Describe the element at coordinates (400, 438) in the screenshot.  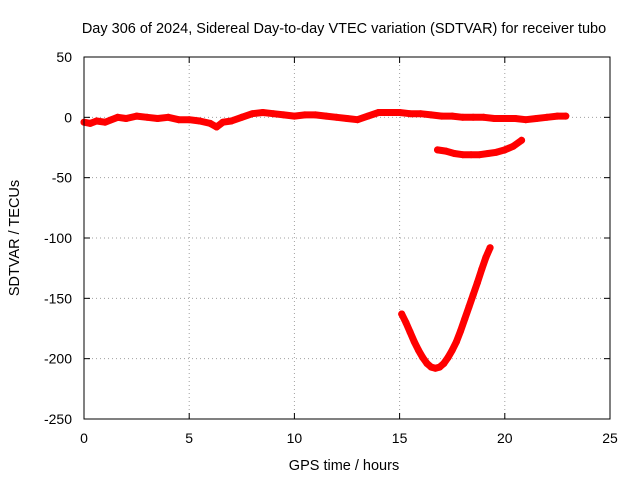
I see `x-tick-label: 15` at that location.